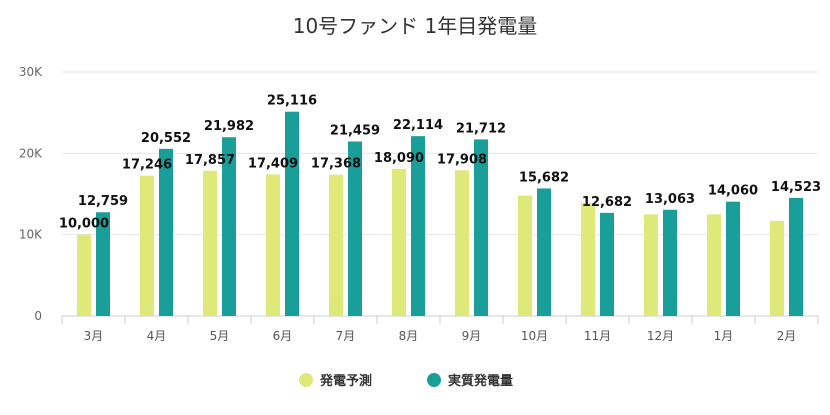 The image size is (830, 415). I want to click on data-label: 25,116, so click(292, 101).